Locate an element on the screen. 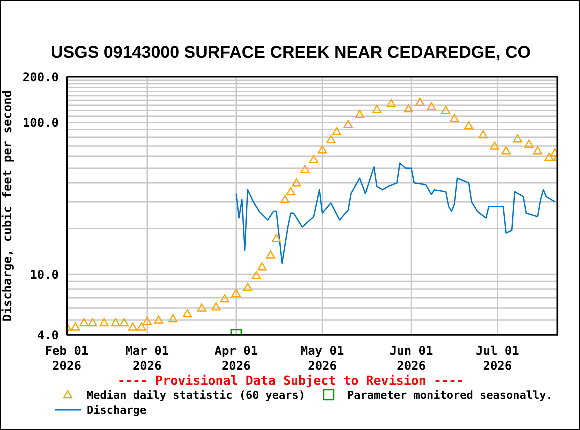  y-tick-label: 100.0 is located at coordinates (40, 123).